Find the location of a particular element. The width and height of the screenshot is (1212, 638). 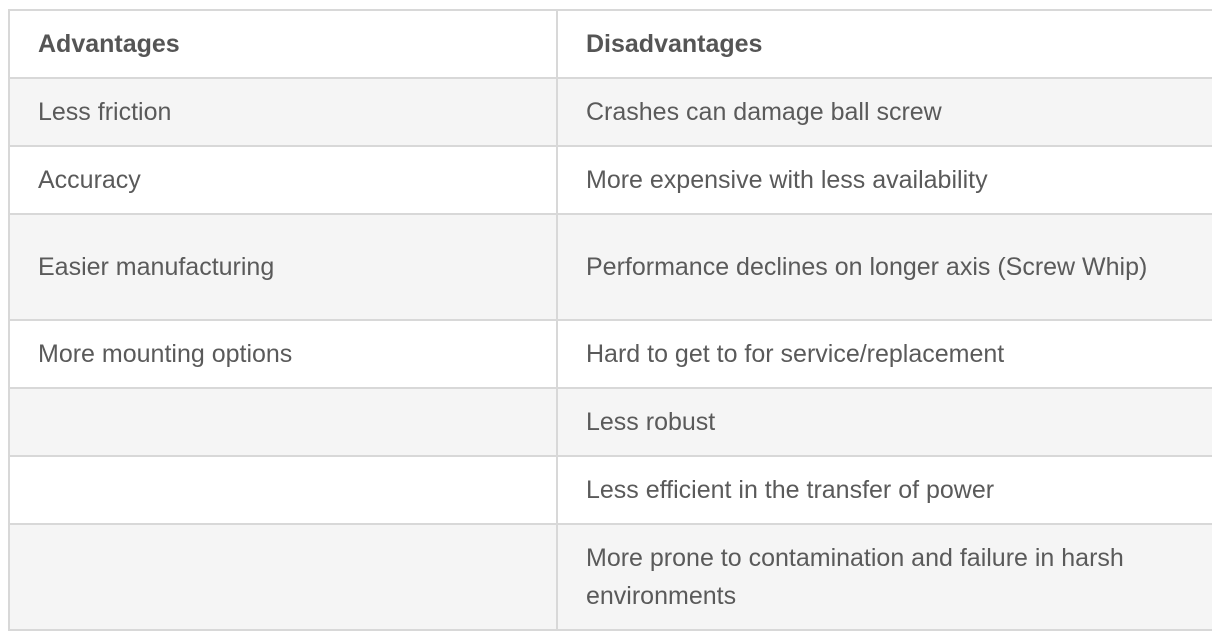

disadvantage-cell: Crashes can damage ball screw is located at coordinates (884, 112).